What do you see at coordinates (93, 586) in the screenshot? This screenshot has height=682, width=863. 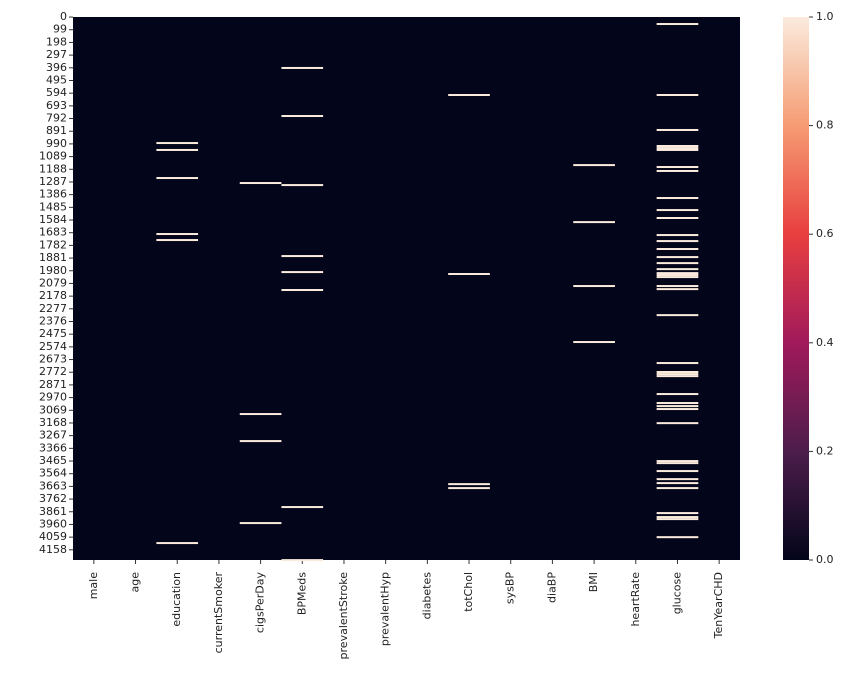 I see `x-tick-label: male` at bounding box center [93, 586].